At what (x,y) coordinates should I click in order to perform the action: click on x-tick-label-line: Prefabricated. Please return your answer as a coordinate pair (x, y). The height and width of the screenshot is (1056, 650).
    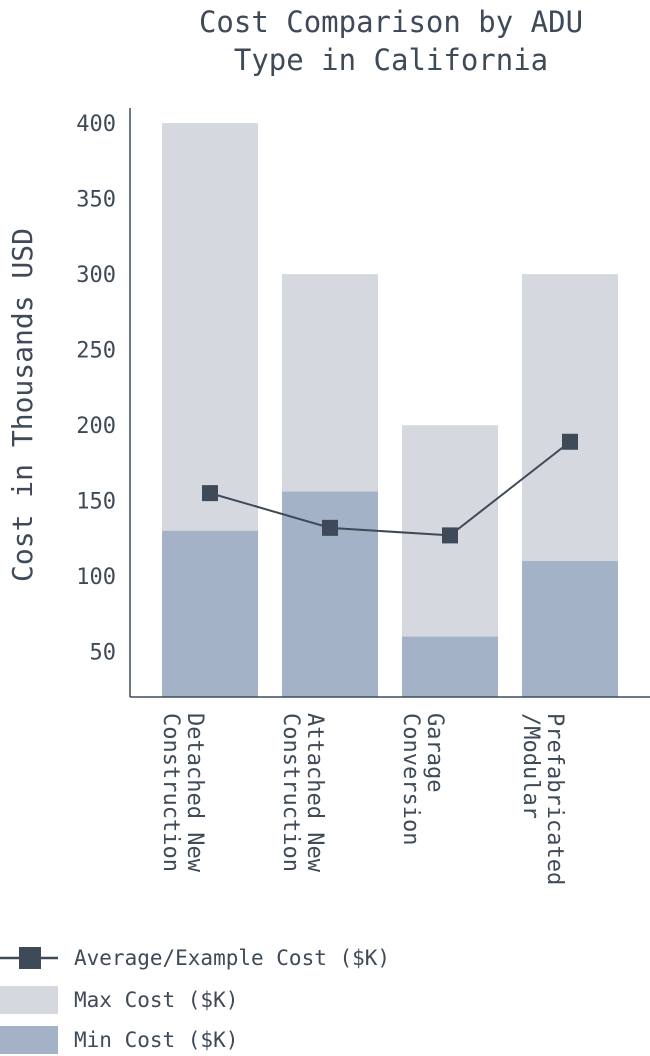
    Looking at the image, I should click on (554, 799).